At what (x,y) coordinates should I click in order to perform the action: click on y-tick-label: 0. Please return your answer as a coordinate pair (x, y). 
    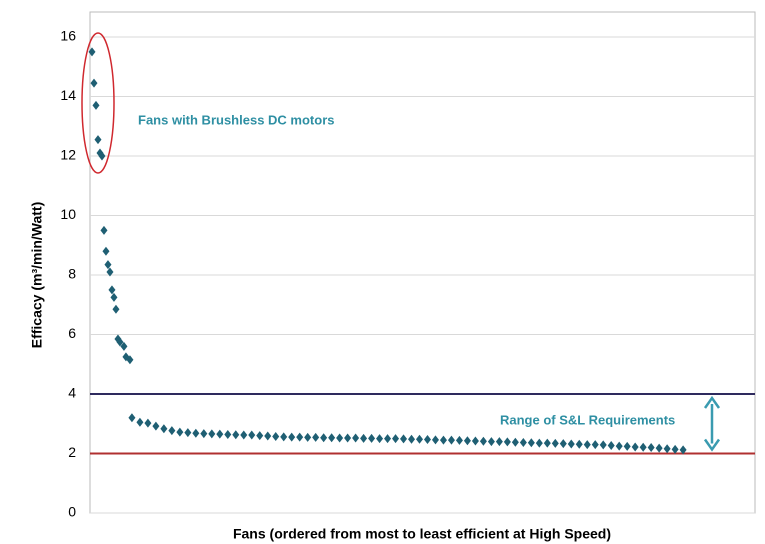
    Looking at the image, I should click on (72, 512).